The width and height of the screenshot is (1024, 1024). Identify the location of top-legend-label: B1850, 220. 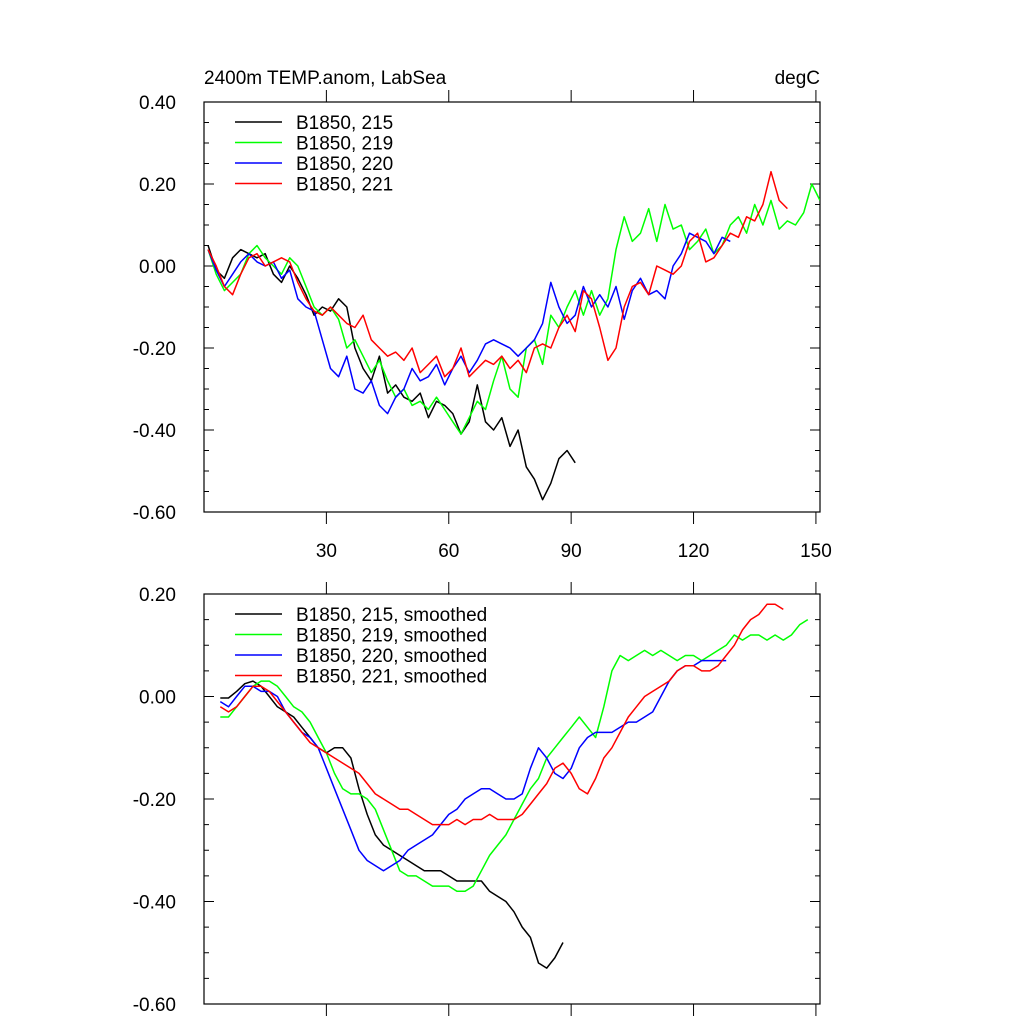
(344, 164).